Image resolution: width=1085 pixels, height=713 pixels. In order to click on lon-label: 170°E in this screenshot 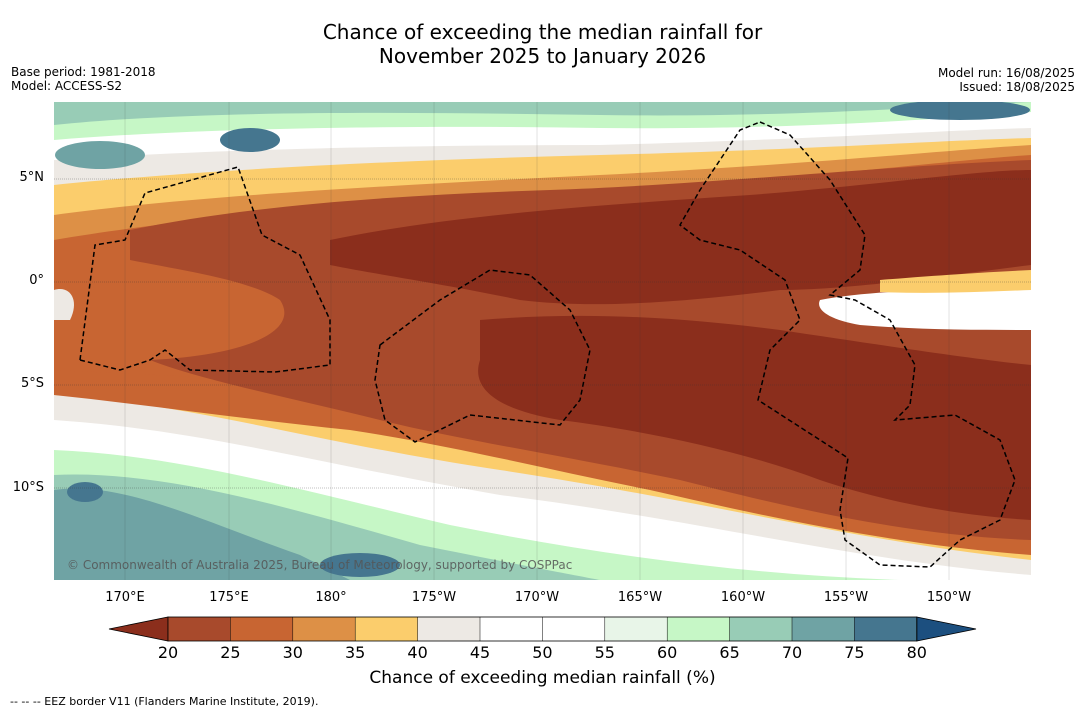, I will do `click(125, 597)`.